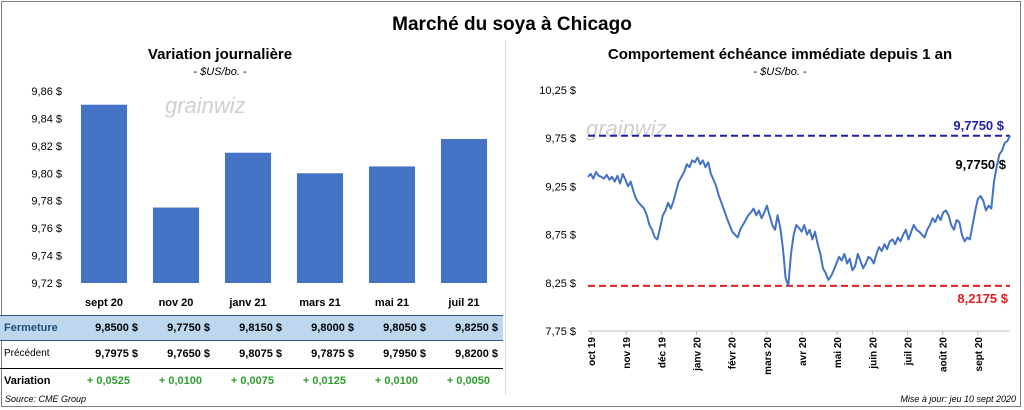 Image resolution: width=1024 pixels, height=410 pixels. What do you see at coordinates (978, 125) in the screenshot?
I see `label-top-line: 9,7750 $` at bounding box center [978, 125].